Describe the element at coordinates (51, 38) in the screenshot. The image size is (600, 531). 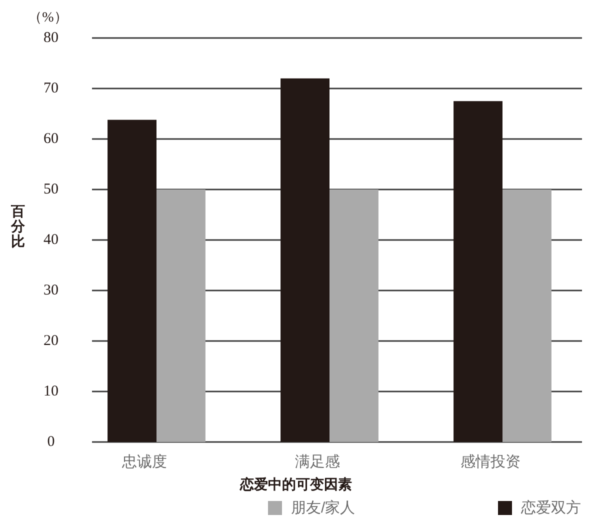
I see `y-tick-label: 80` at that location.